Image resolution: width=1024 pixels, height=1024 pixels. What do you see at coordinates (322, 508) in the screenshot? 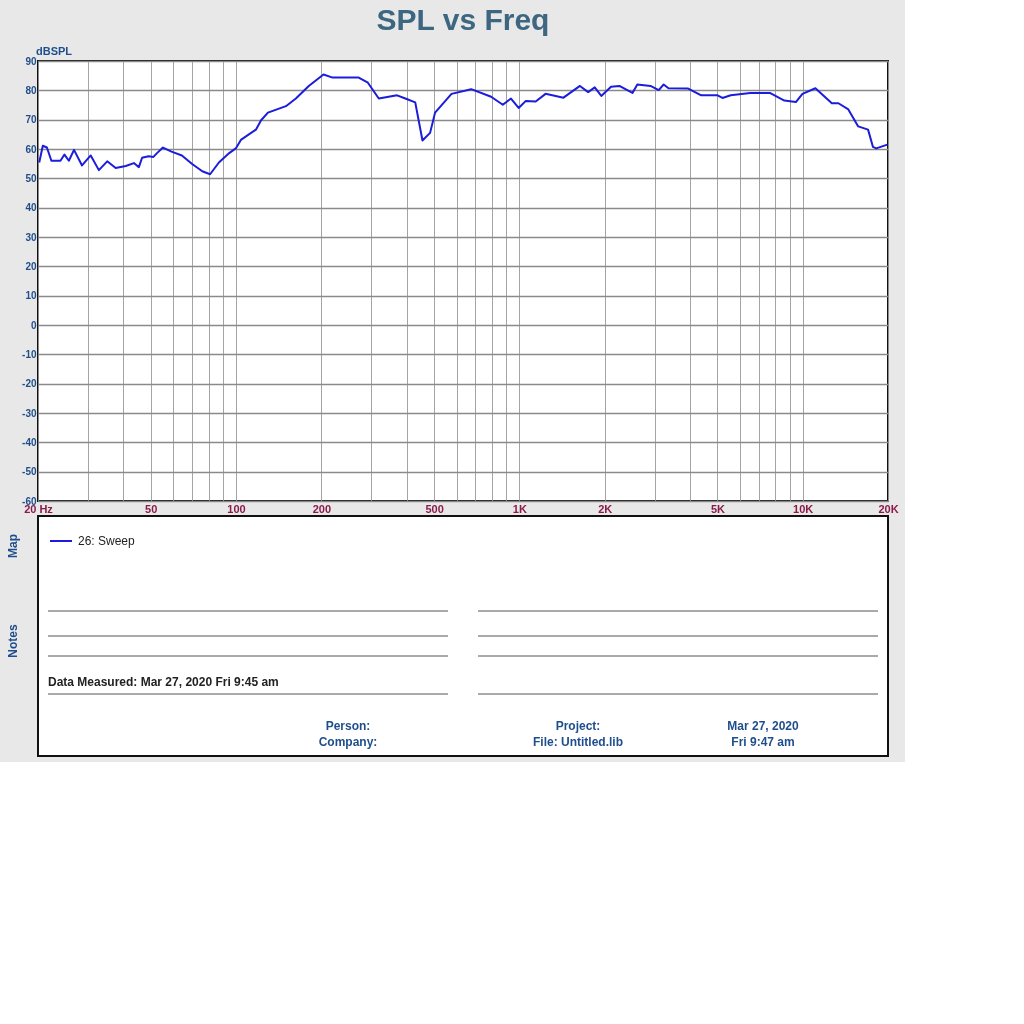
I see `x-tick-label: 200` at bounding box center [322, 508].